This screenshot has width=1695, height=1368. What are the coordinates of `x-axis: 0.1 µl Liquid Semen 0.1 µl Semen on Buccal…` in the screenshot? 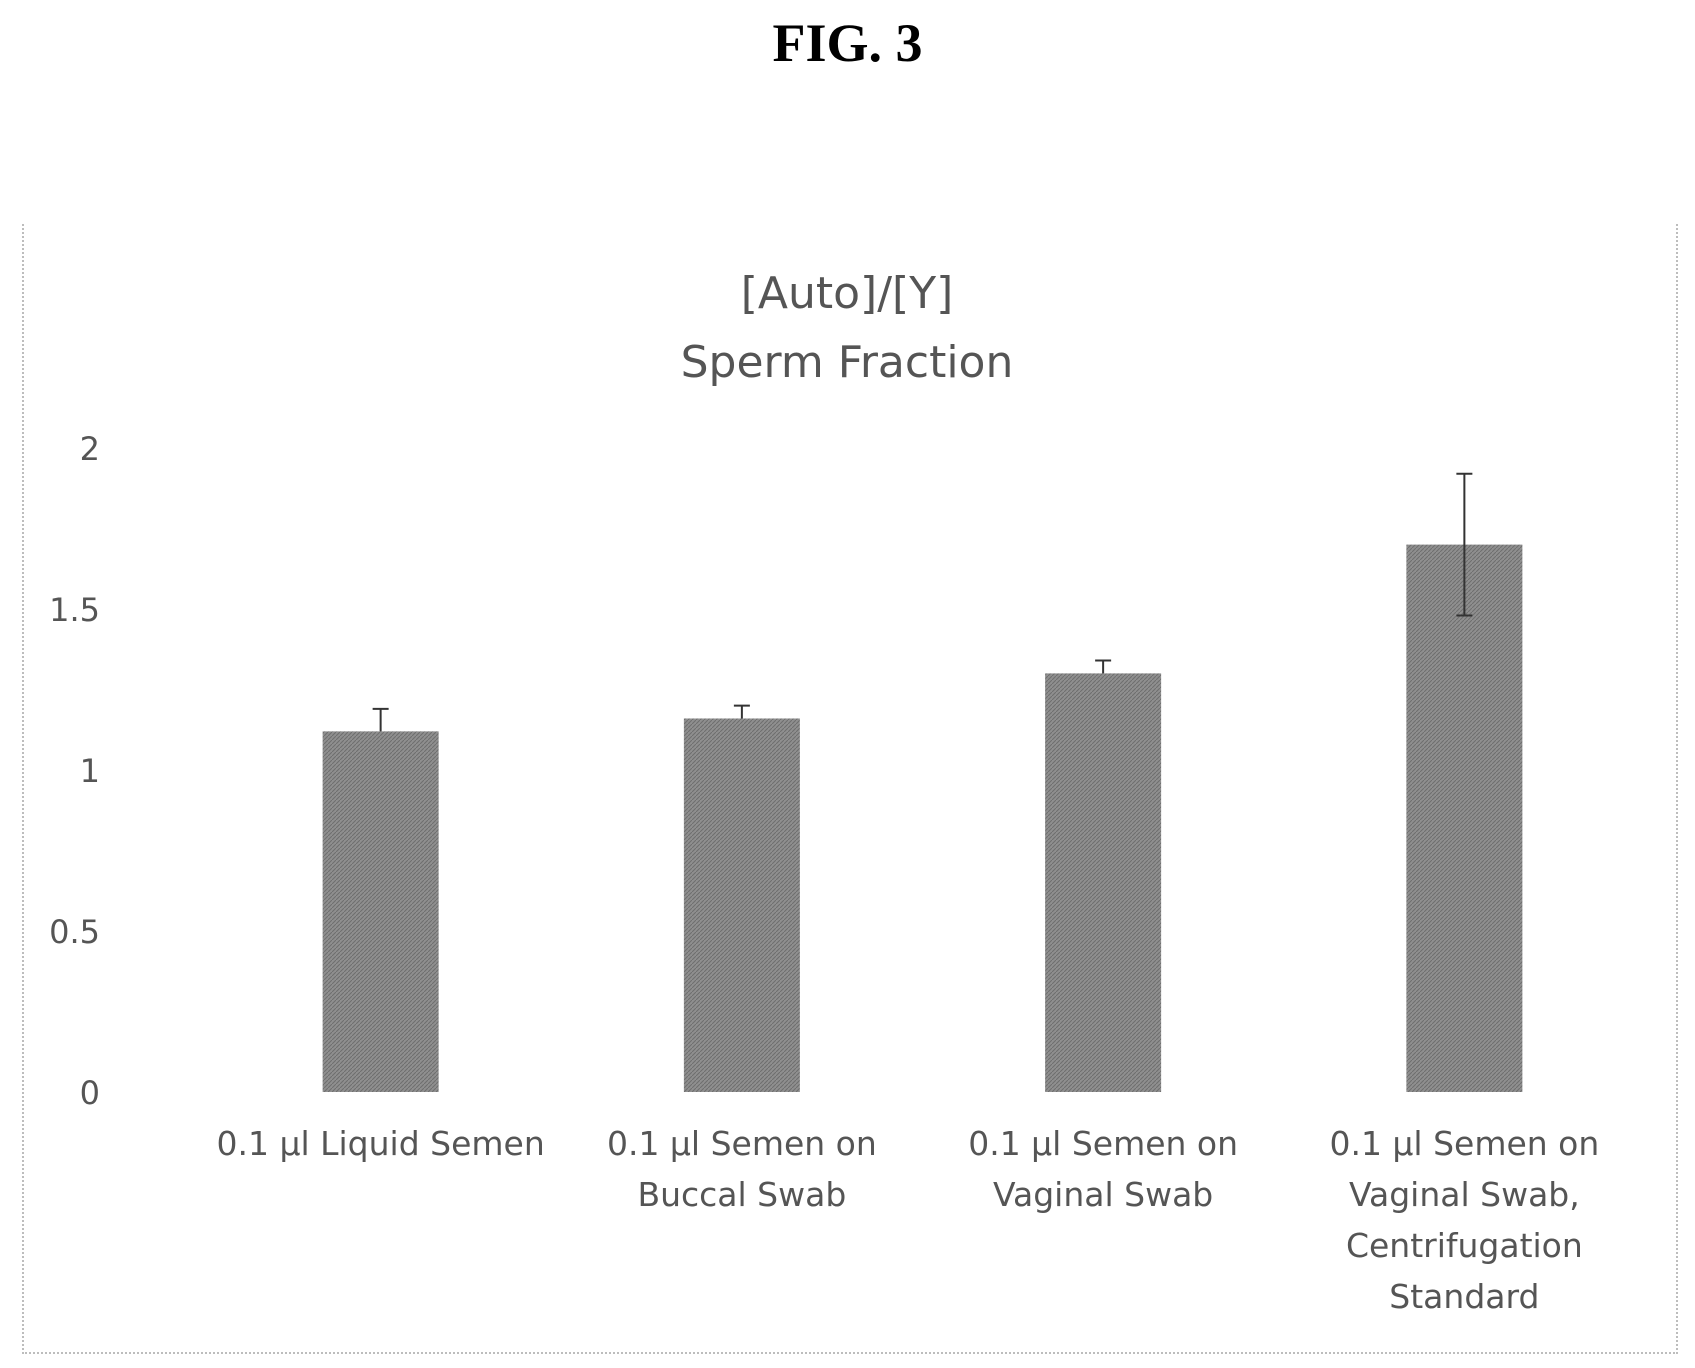 It's located at (907, 1220).